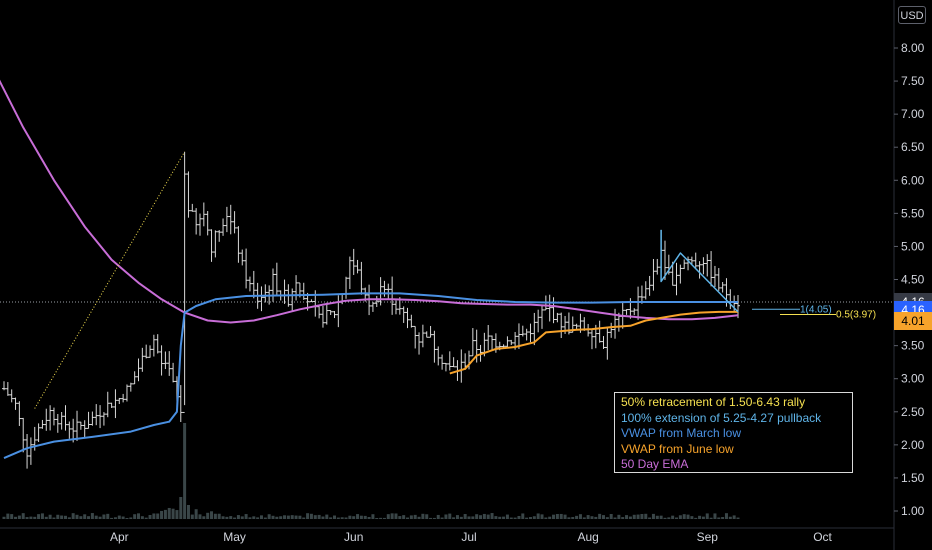 The width and height of the screenshot is (932, 550). I want to click on time-tick-label: Jul, so click(468, 537).